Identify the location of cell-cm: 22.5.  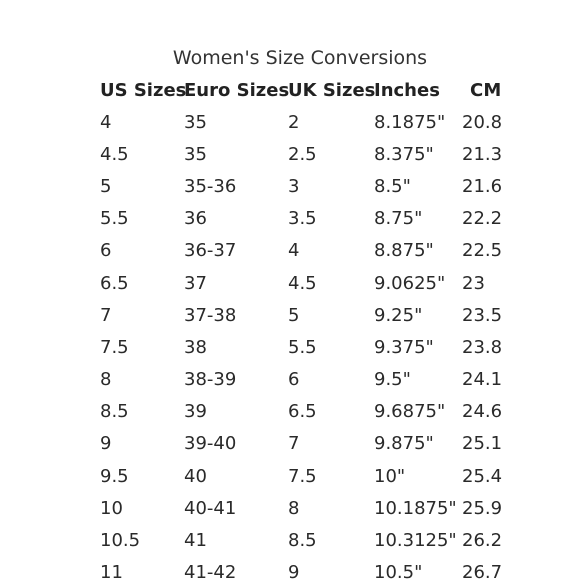
(482, 251).